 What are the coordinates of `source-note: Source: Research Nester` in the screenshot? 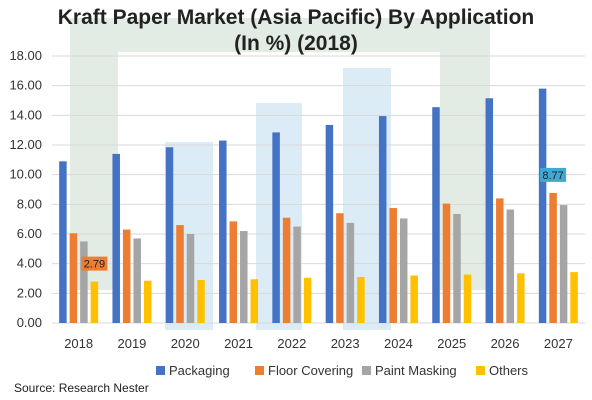 It's located at (81, 388).